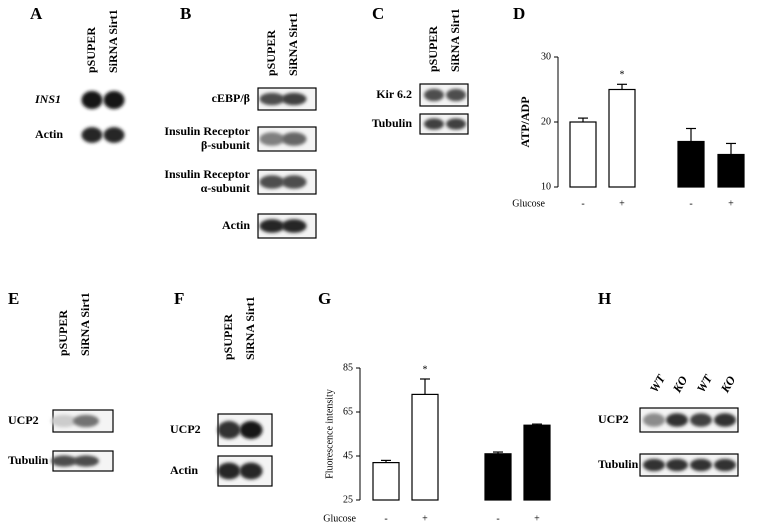  What do you see at coordinates (13, 298) in the screenshot?
I see `panel-letter: E` at bounding box center [13, 298].